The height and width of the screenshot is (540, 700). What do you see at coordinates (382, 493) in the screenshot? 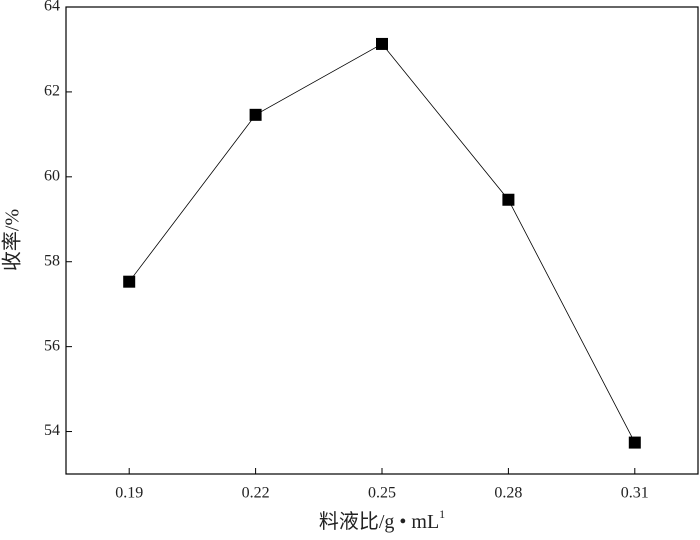
I see `x-tick-label: 0.25` at bounding box center [382, 493].